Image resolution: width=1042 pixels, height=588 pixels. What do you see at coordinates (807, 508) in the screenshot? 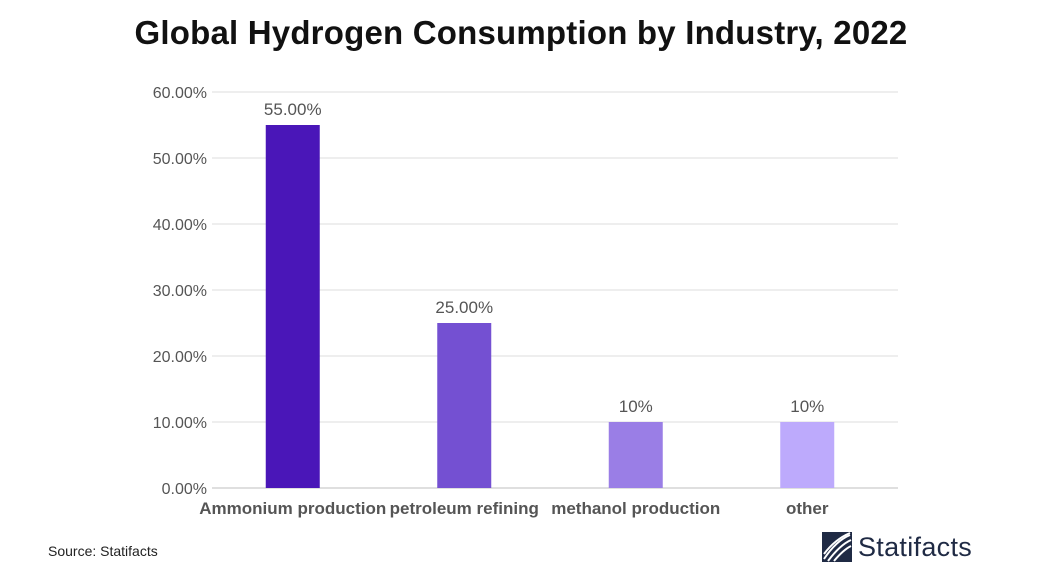
I see `x-tick-label: other` at bounding box center [807, 508].